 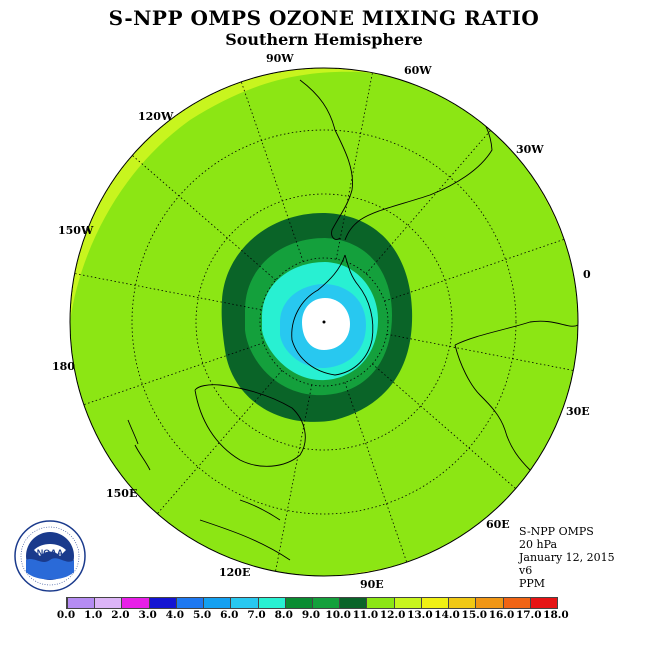 What do you see at coordinates (147, 615) in the screenshot?
I see `color-bar-label: 3.0` at bounding box center [147, 615].